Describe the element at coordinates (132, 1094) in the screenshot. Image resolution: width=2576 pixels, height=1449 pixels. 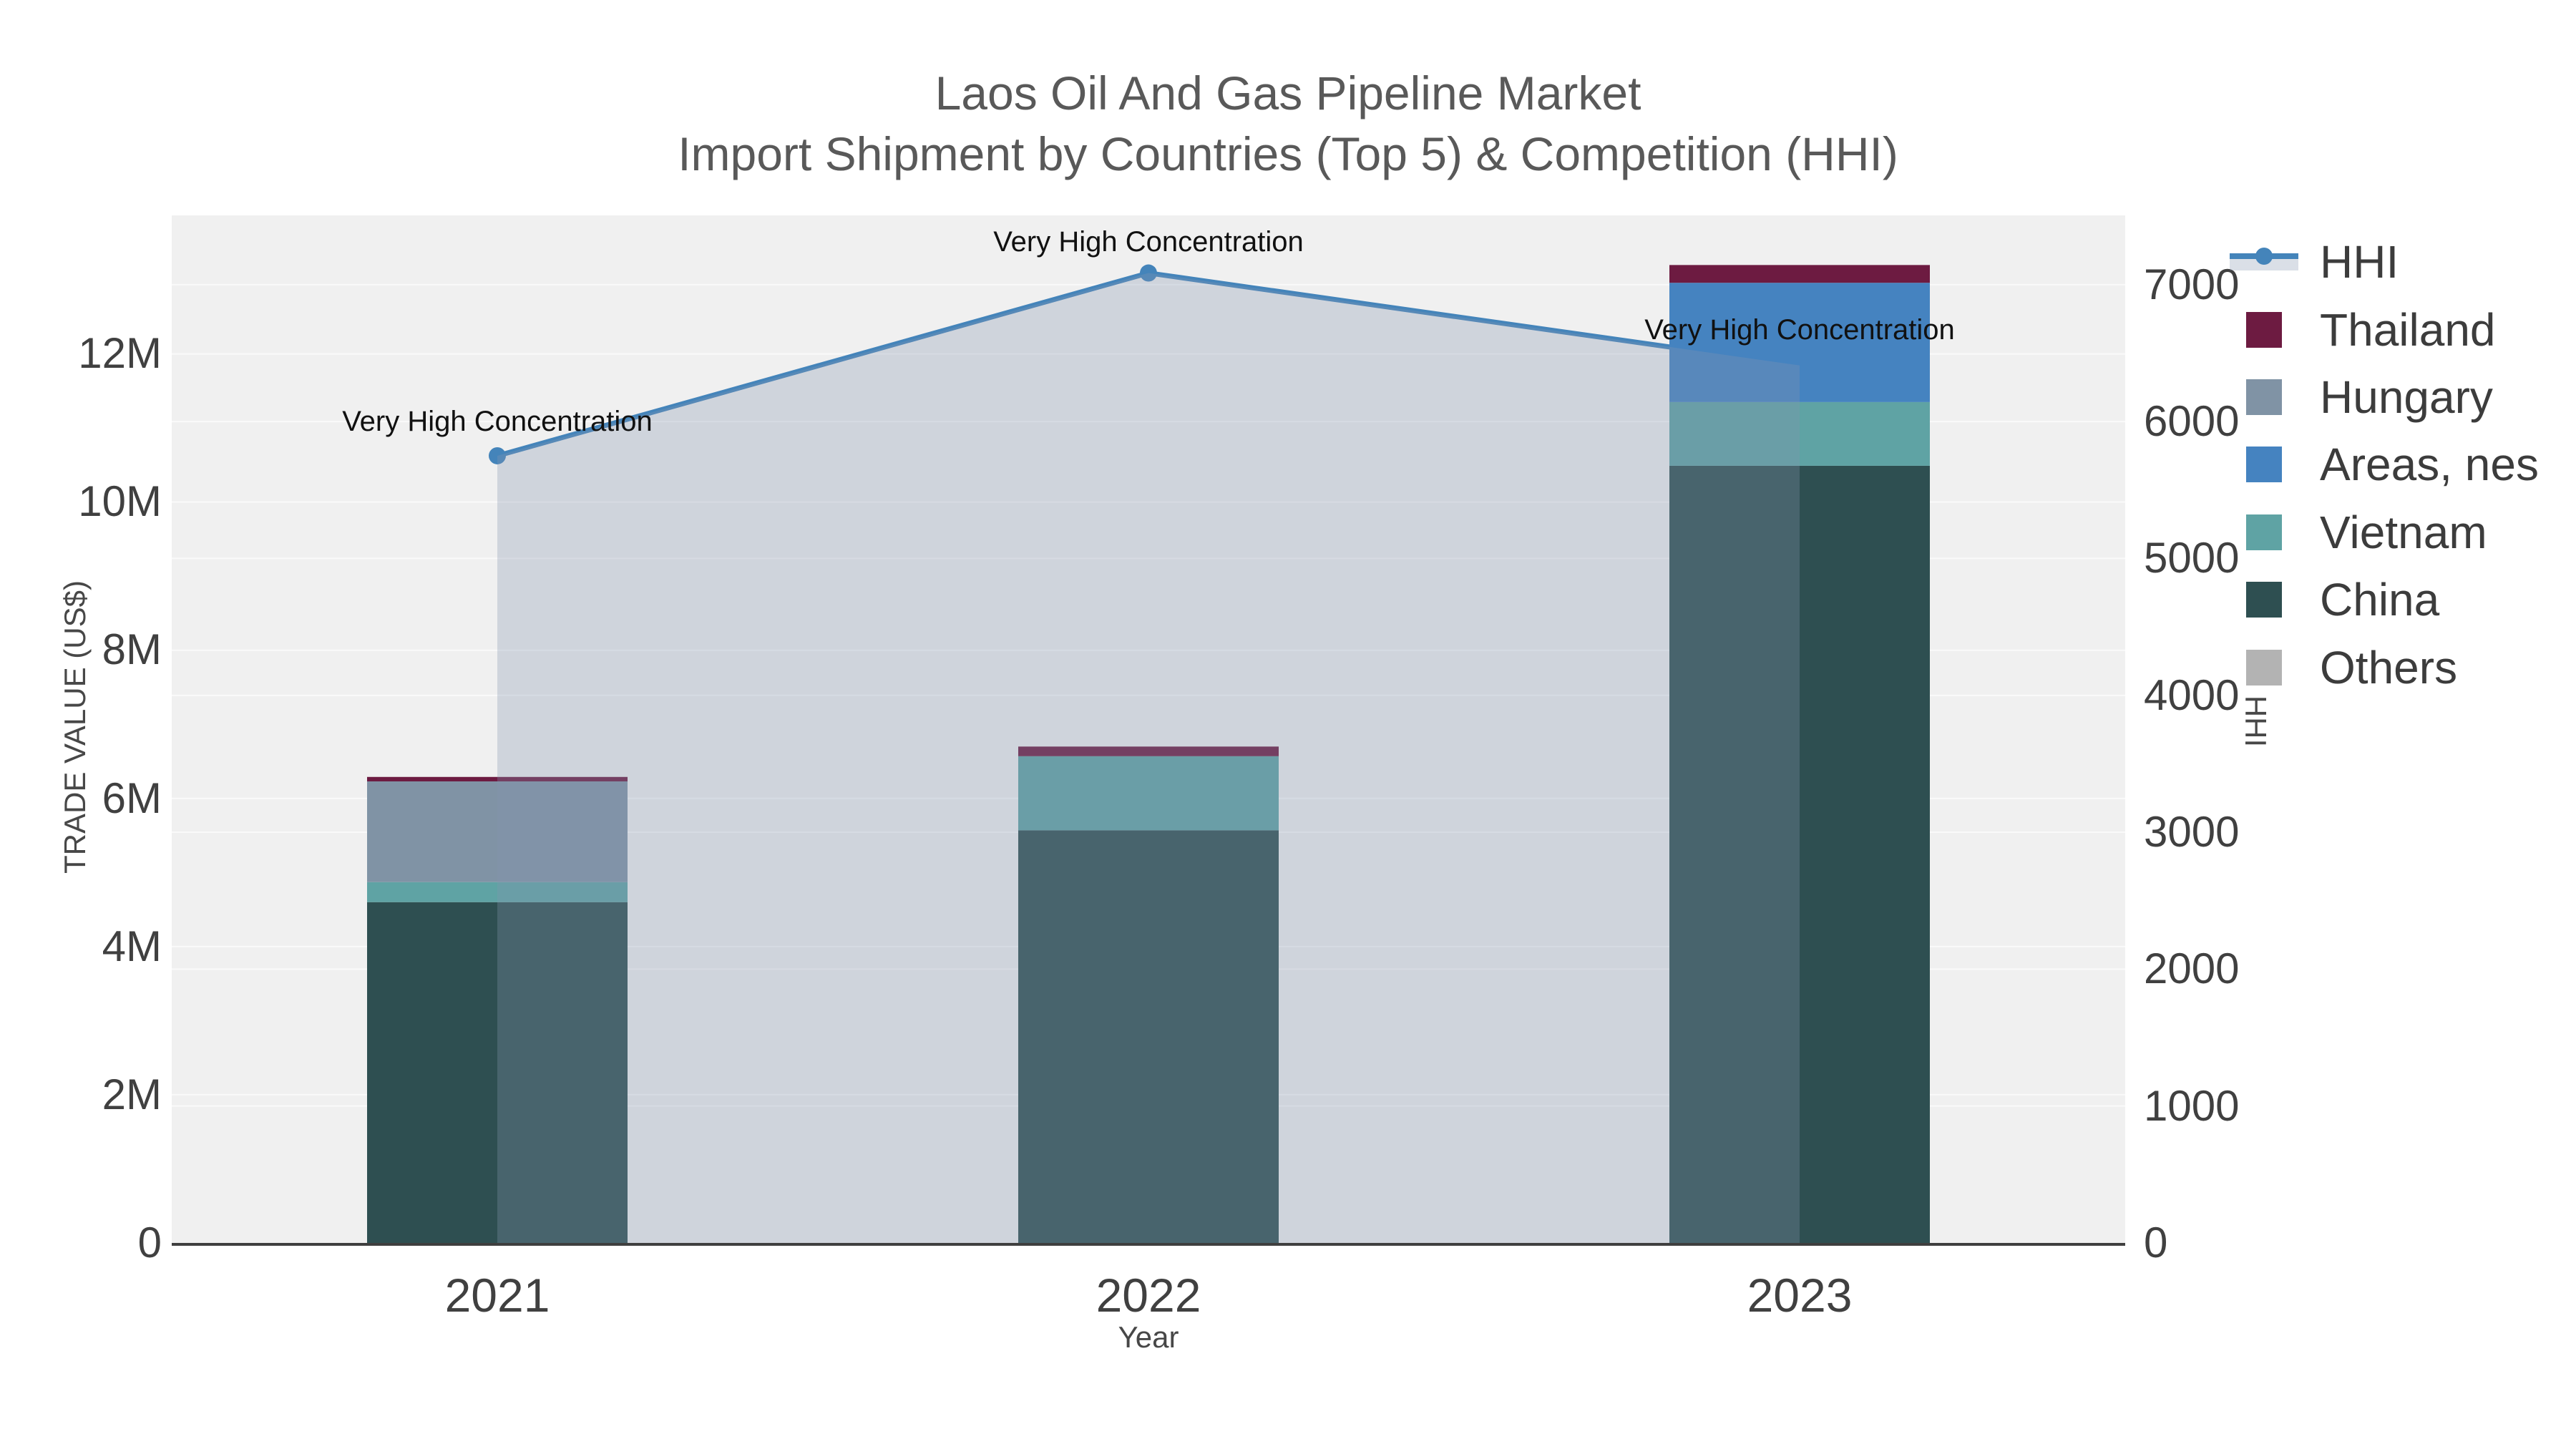
I see `ytick-left-2m: 2M` at that location.